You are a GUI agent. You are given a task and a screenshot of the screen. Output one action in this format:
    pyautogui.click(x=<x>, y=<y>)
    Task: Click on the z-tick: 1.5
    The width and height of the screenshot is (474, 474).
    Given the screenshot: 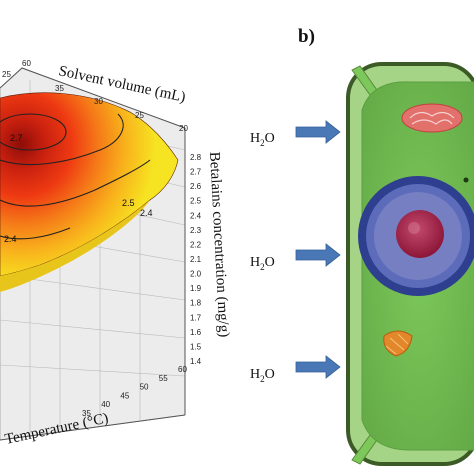 What is the action you would take?
    pyautogui.click(x=196, y=346)
    